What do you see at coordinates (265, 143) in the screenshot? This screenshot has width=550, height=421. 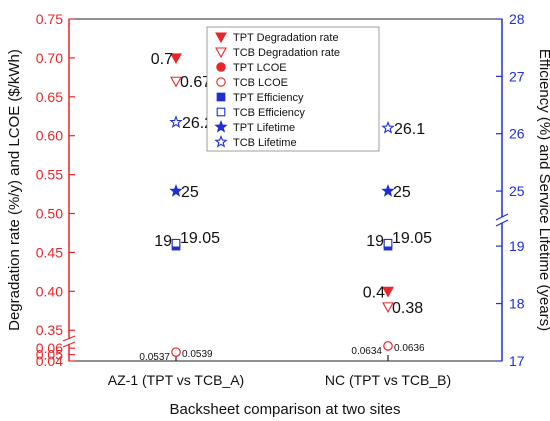 I see `legend-entry: TCB Lifetime` at bounding box center [265, 143].